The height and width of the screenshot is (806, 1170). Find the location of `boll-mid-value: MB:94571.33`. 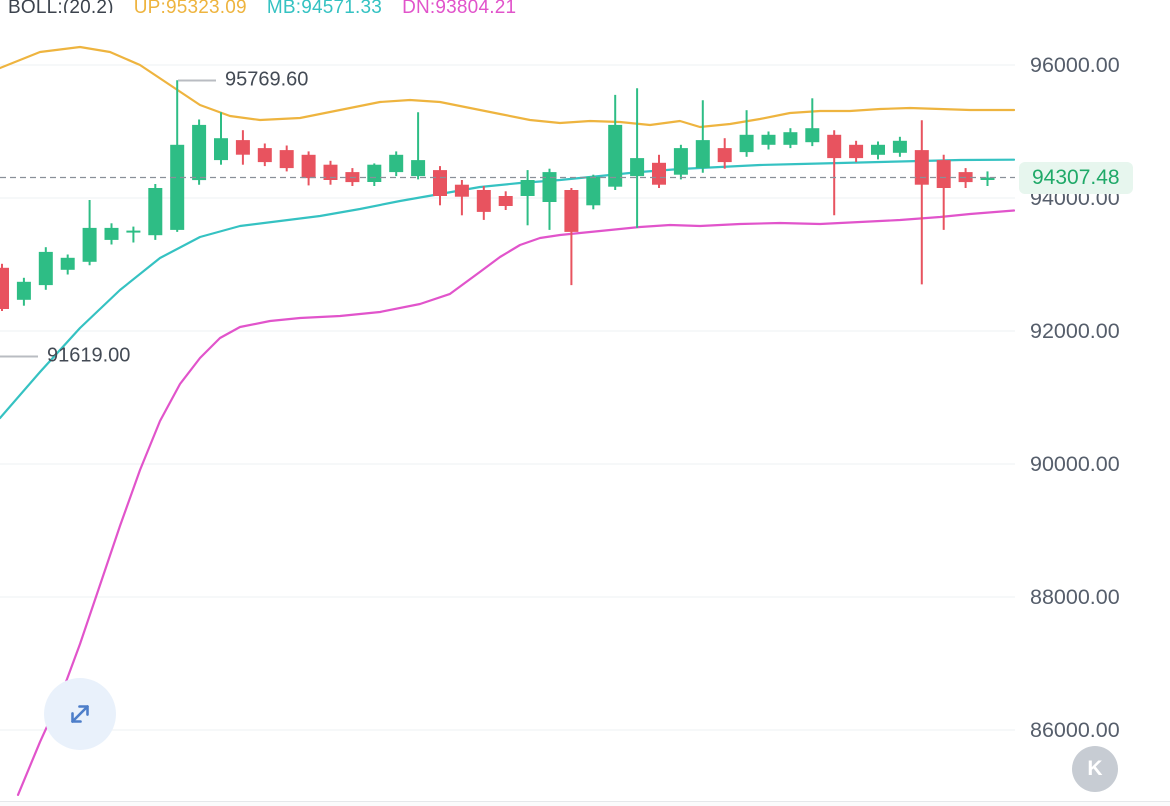

boll-mid-value: MB:94571.33 is located at coordinates (324, 6).